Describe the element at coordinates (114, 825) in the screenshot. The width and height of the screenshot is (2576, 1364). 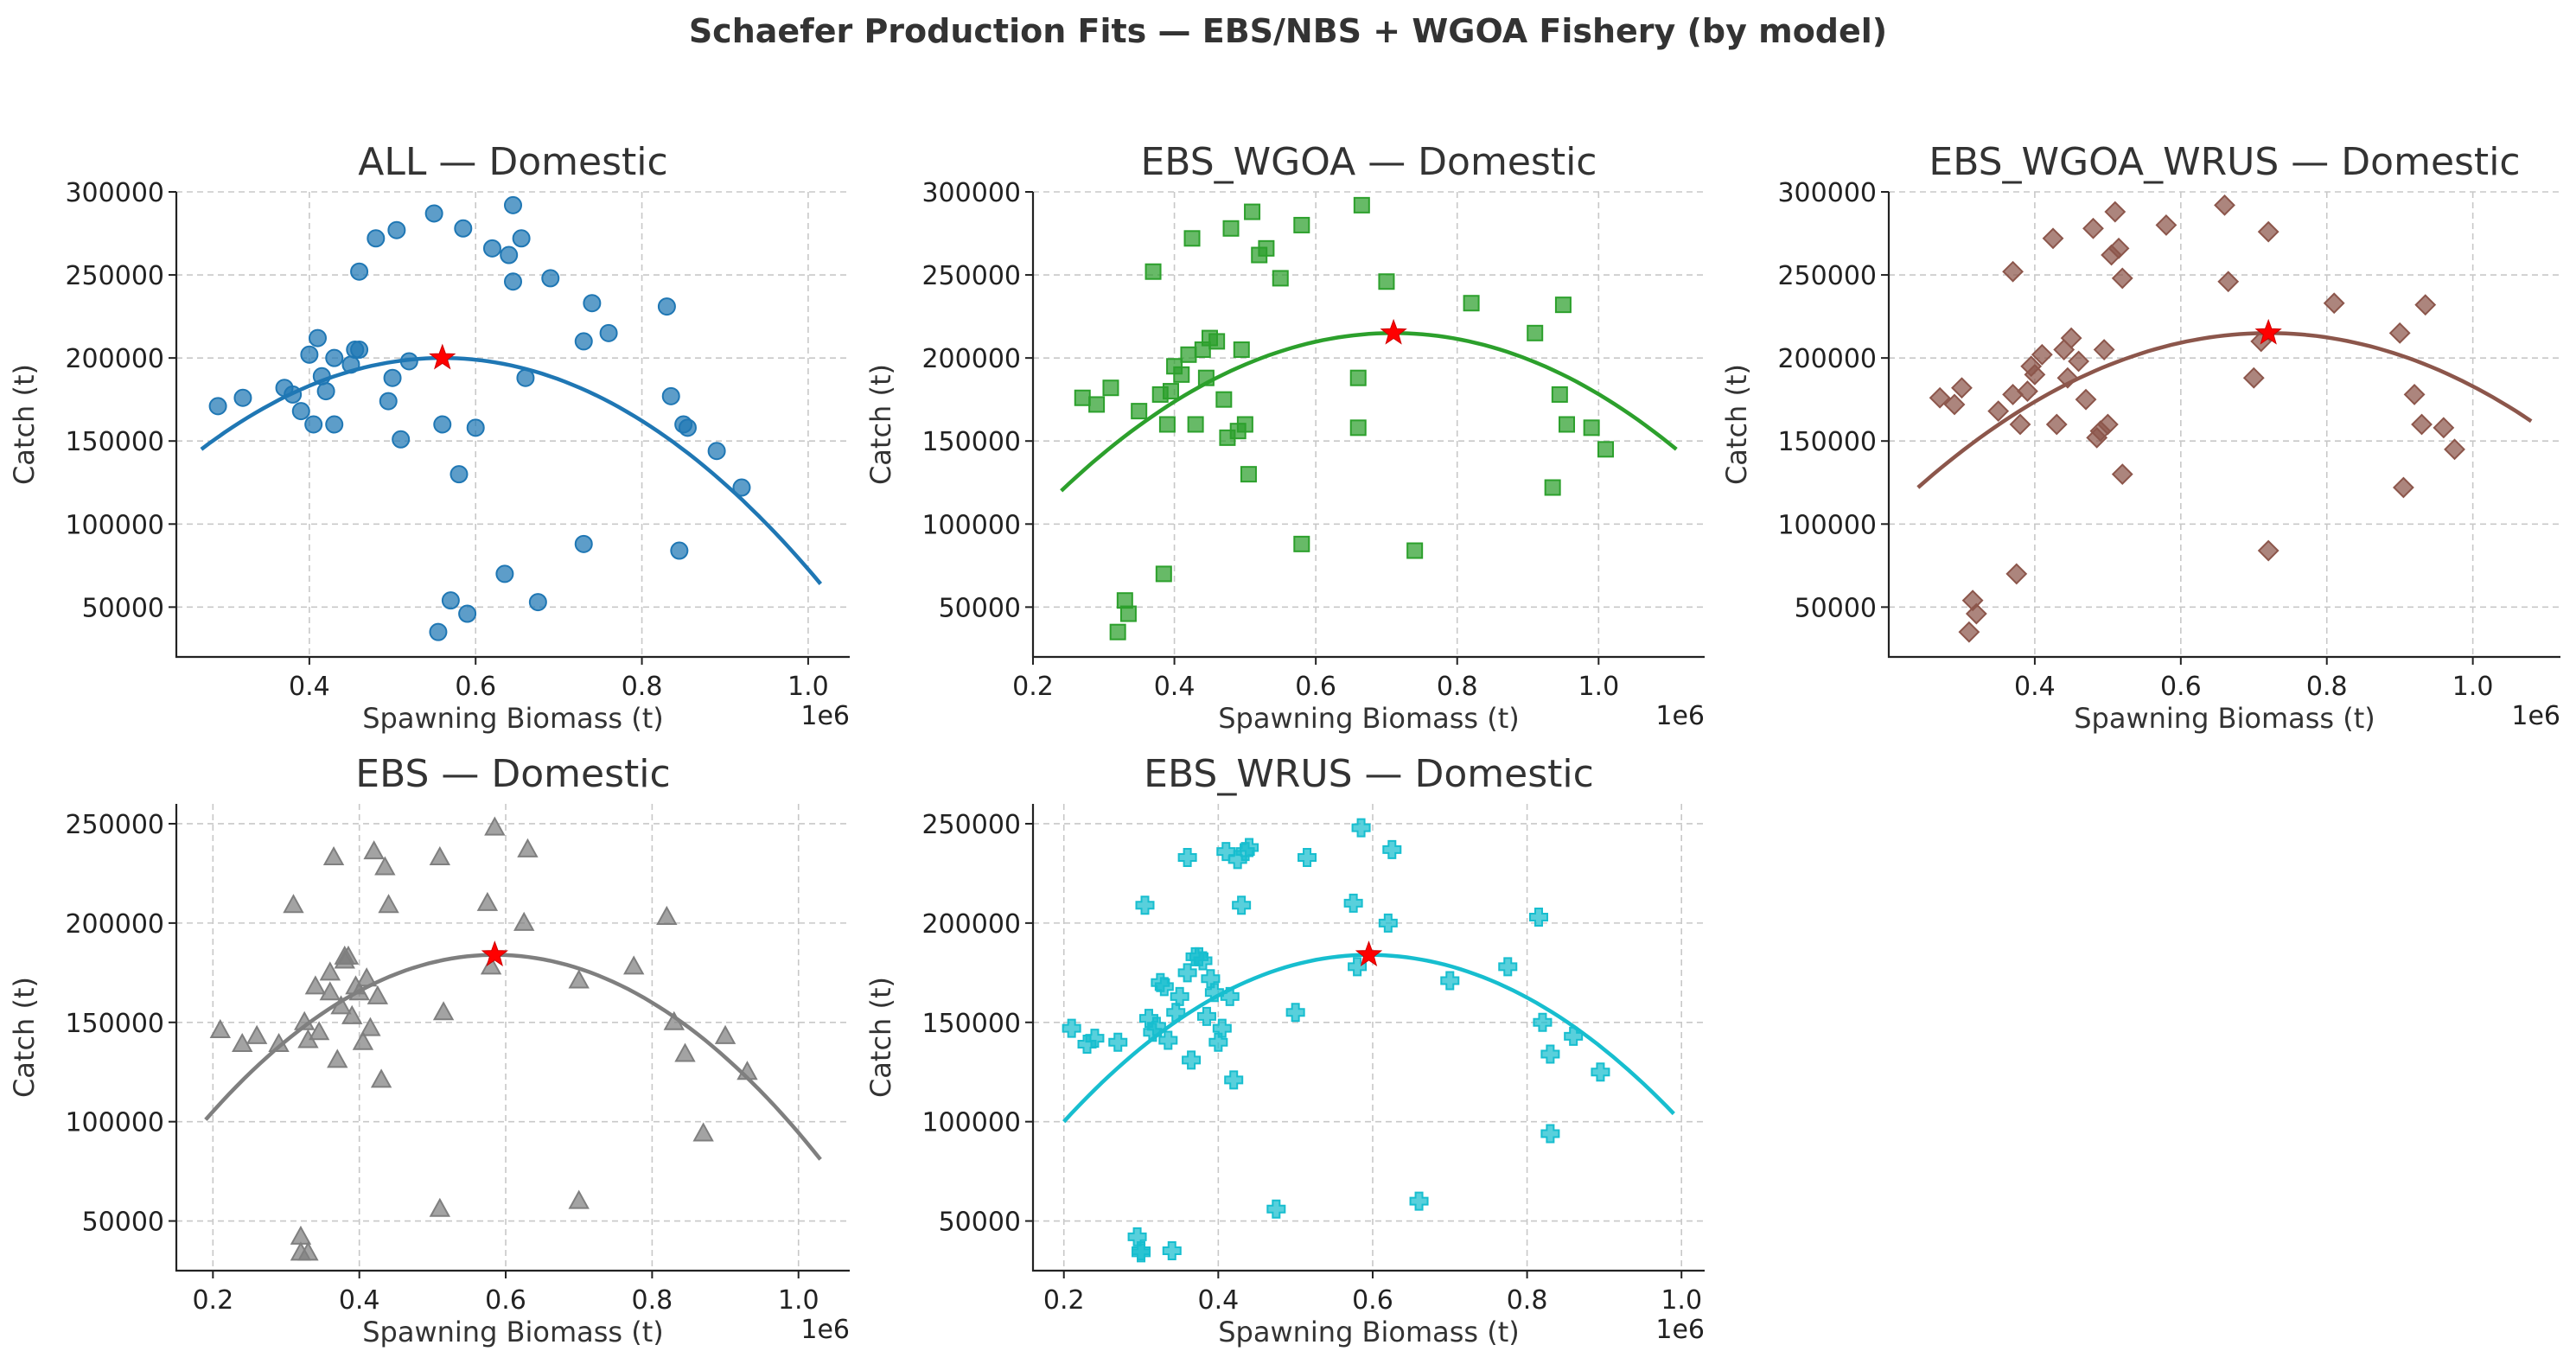
I see `y-tick-label: 250000` at that location.